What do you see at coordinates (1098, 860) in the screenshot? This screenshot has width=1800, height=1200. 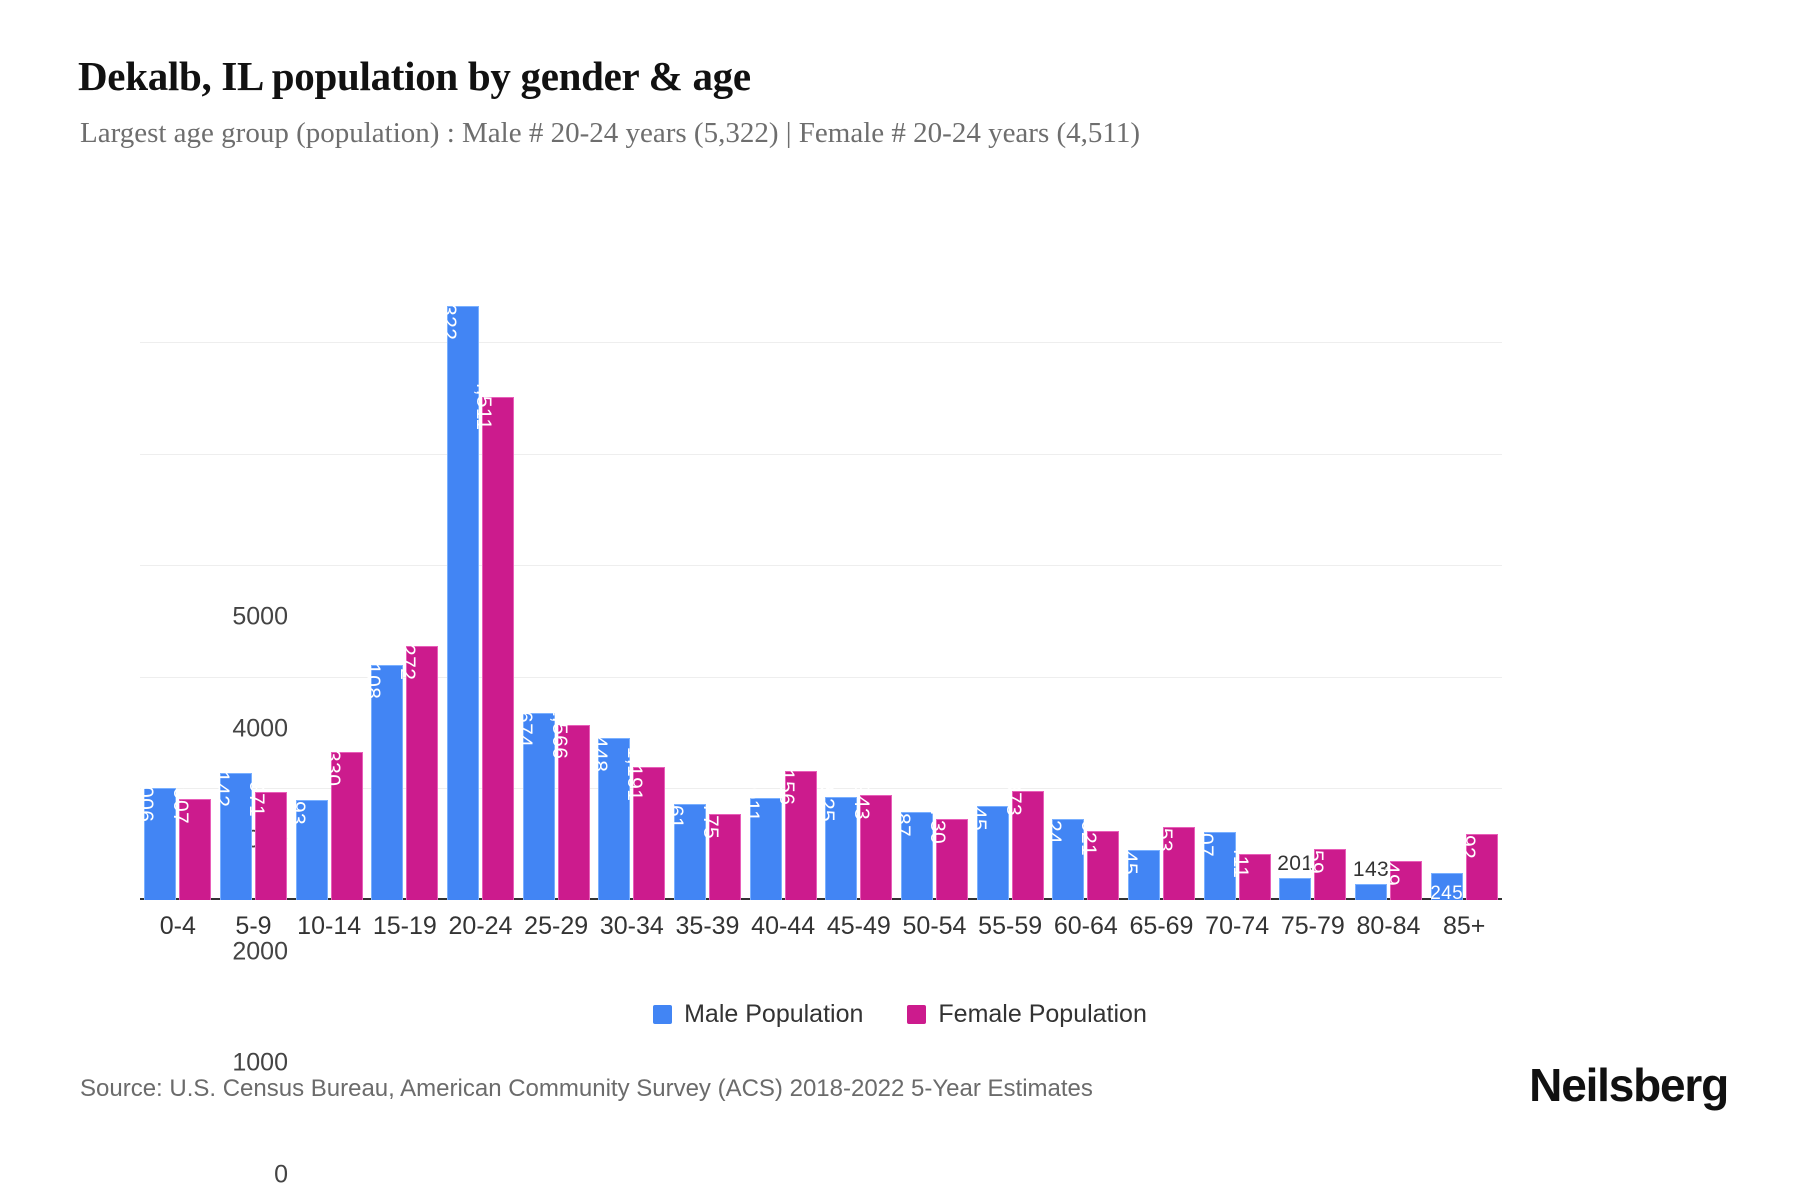 I see `bar-female-60-64: 621` at bounding box center [1098, 860].